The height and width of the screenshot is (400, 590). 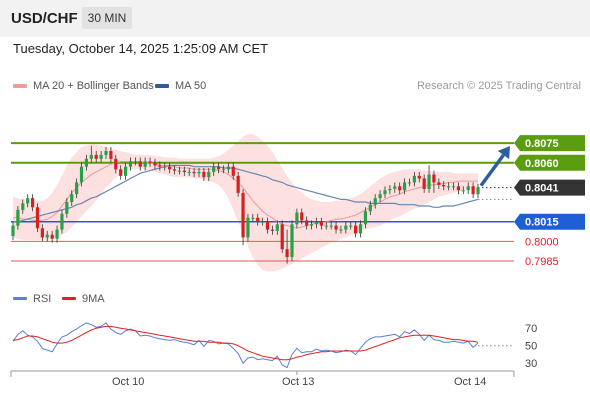 What do you see at coordinates (69, 298) in the screenshot?
I see `legend-swatch-9ma` at bounding box center [69, 298].